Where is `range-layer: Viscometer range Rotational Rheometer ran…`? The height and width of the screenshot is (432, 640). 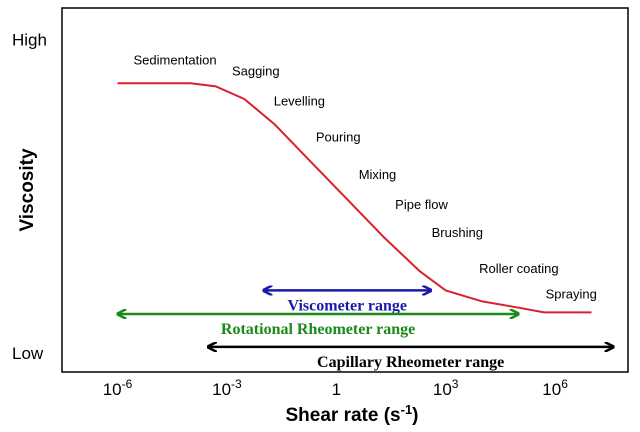 range-layer: Viscometer range Rotational Rheometer ran… is located at coordinates (366, 330).